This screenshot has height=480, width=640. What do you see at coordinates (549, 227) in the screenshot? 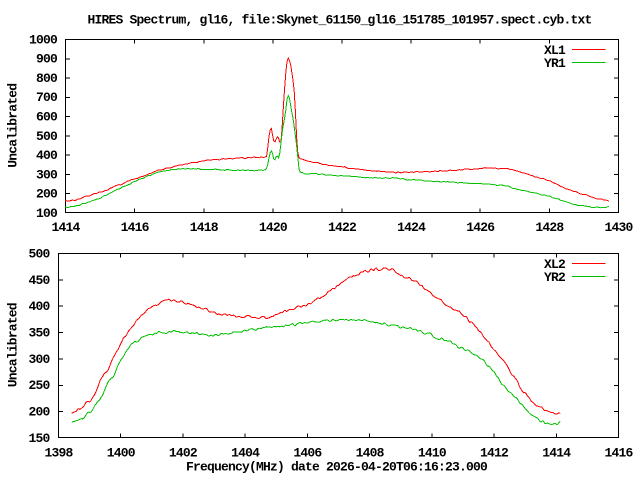
I see `svg-text: 1428` at bounding box center [549, 227].